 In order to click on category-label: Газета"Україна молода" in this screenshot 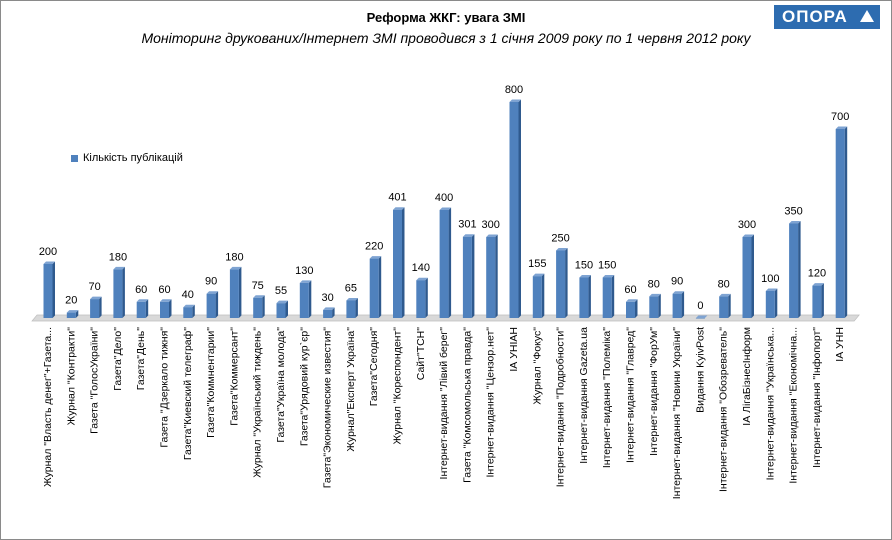, I will do `click(281, 385)`.